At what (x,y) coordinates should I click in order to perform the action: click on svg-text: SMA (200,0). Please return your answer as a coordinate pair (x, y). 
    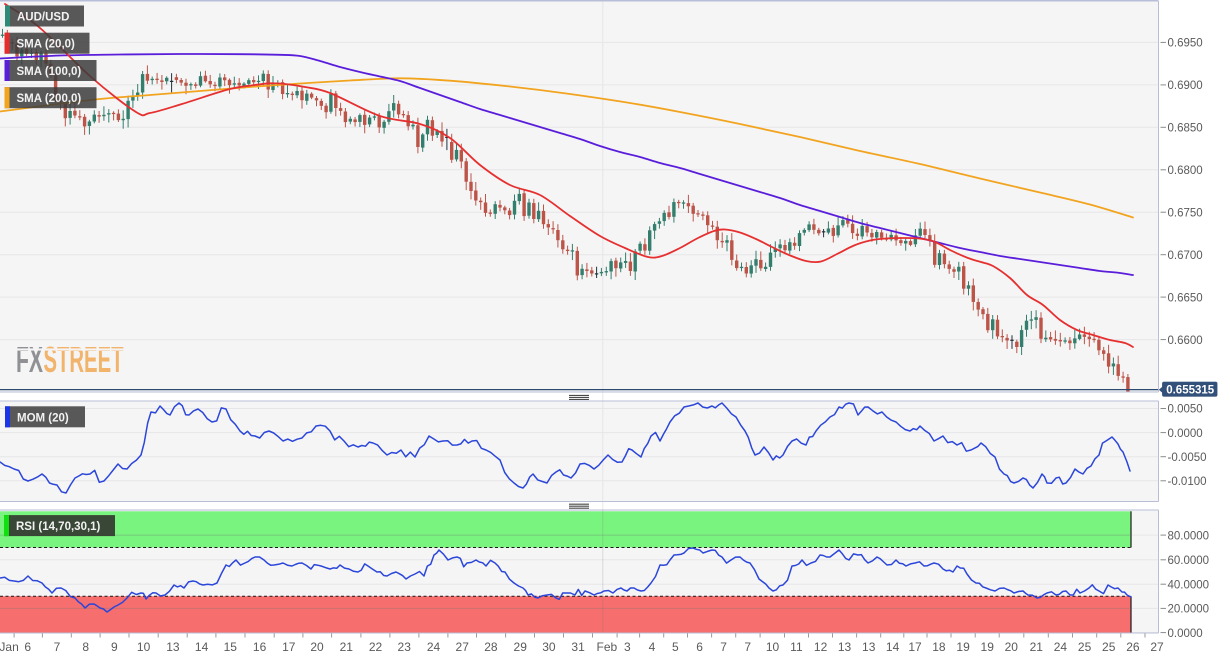
    Looking at the image, I should click on (49, 99).